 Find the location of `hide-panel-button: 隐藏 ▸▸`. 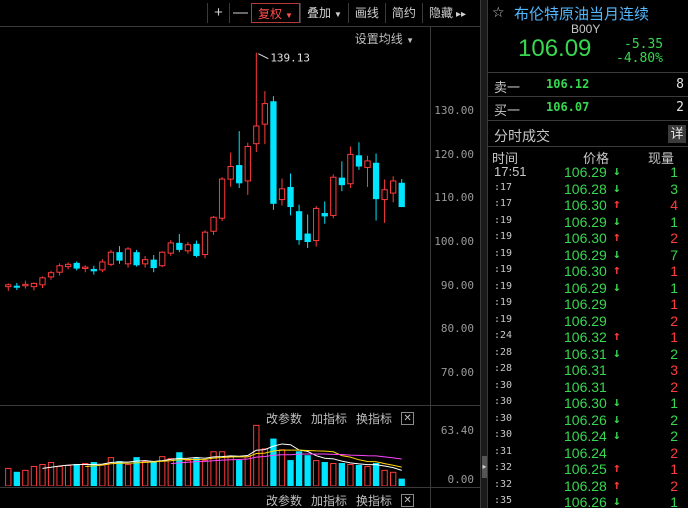

hide-panel-button: 隐藏 ▸▸ is located at coordinates (446, 13).